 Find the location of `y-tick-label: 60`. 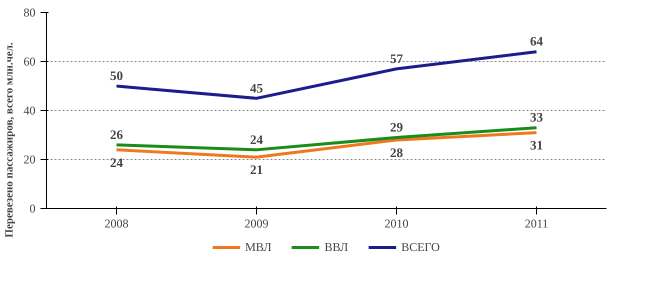

y-tick-label: 60 is located at coordinates (30, 61).